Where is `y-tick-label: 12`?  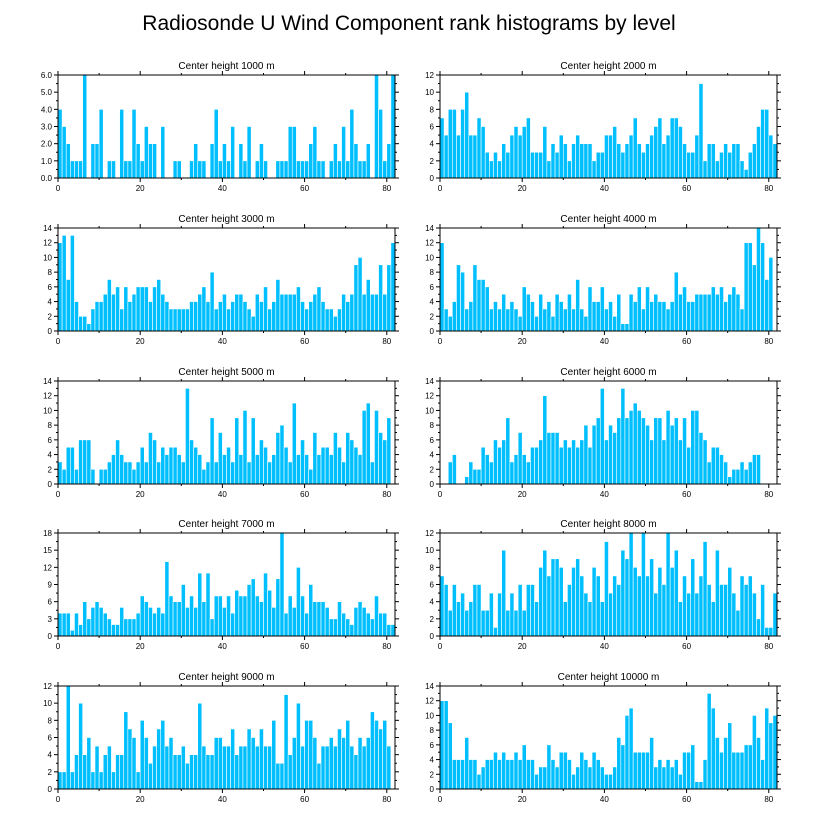 y-tick-label: 12 is located at coordinates (429, 75).